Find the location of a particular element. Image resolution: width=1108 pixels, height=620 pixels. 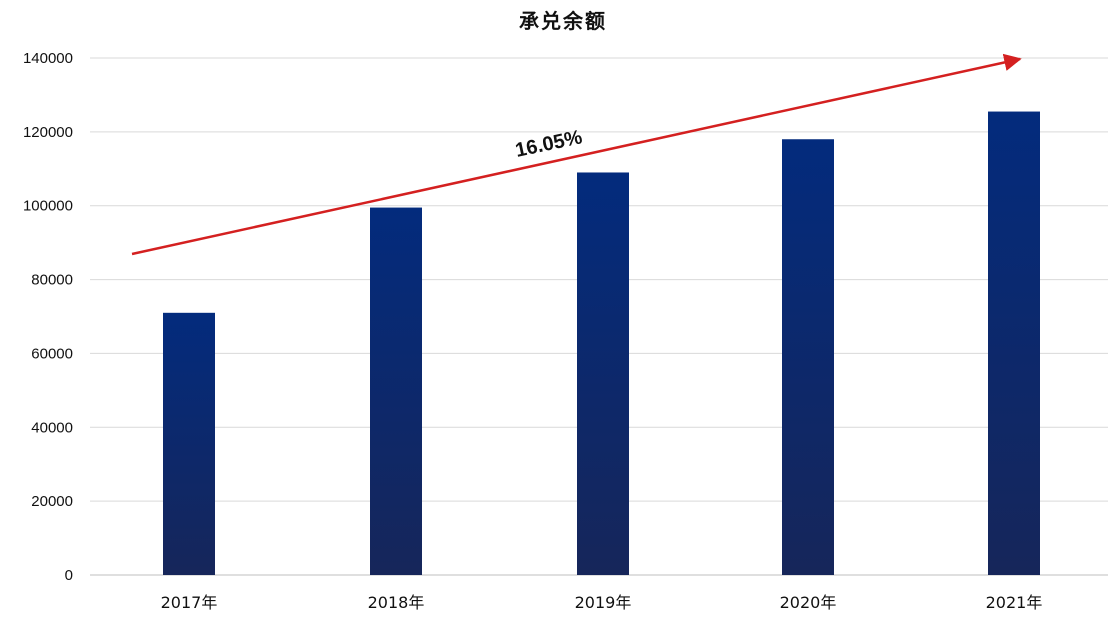

y-tick-label: 0 is located at coordinates (69, 575).